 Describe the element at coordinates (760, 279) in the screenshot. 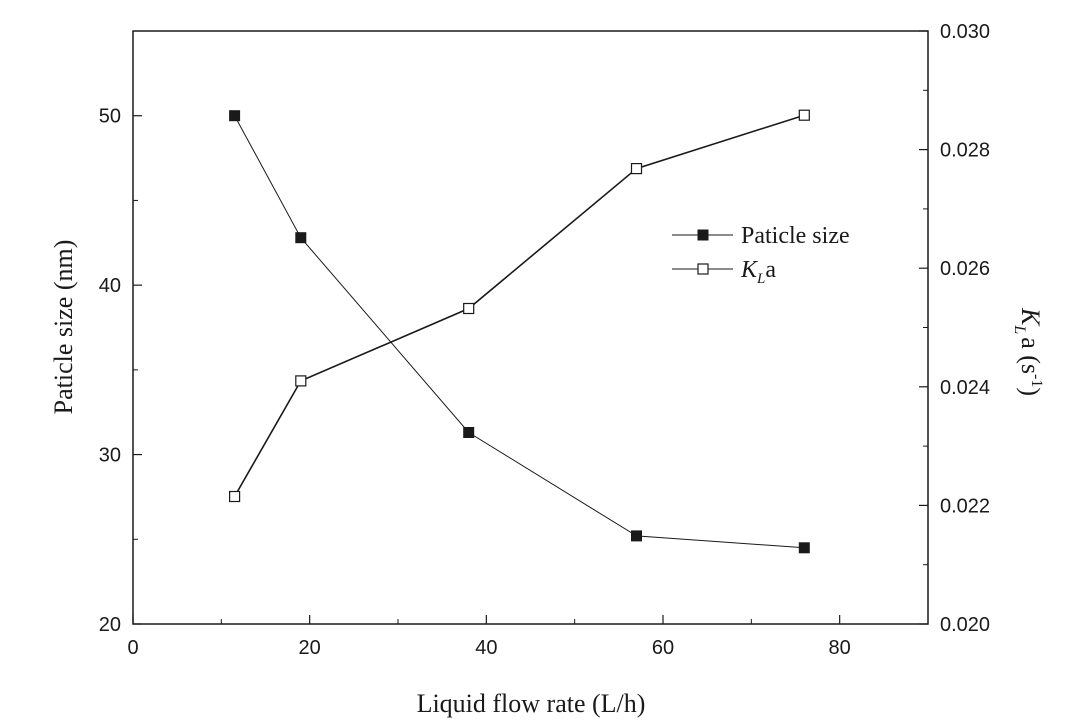

I see `legend-kla-sub: L` at that location.